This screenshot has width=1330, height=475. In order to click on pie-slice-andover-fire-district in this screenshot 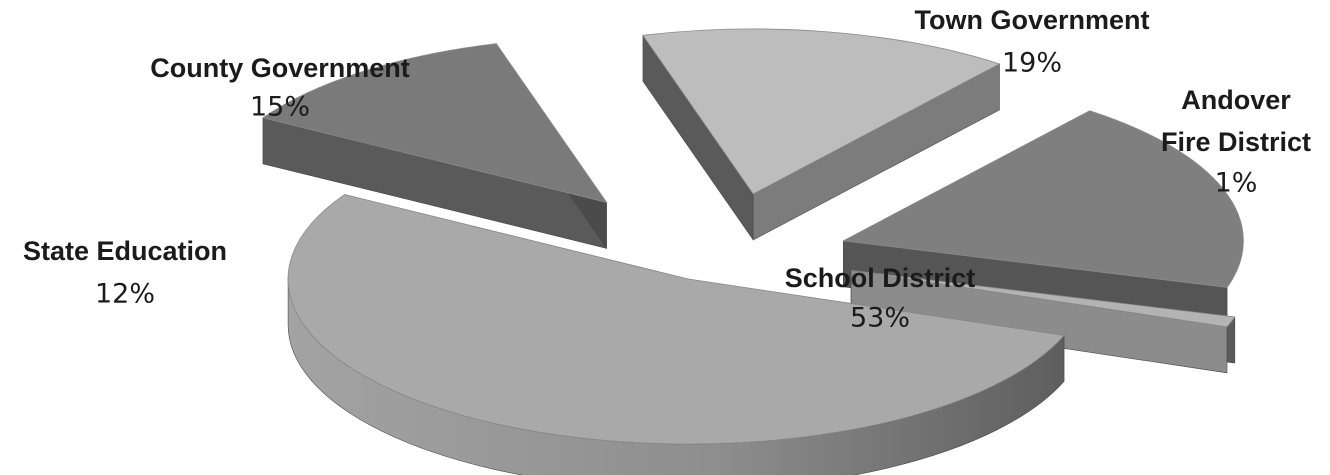, I will do `click(1043, 322)`.